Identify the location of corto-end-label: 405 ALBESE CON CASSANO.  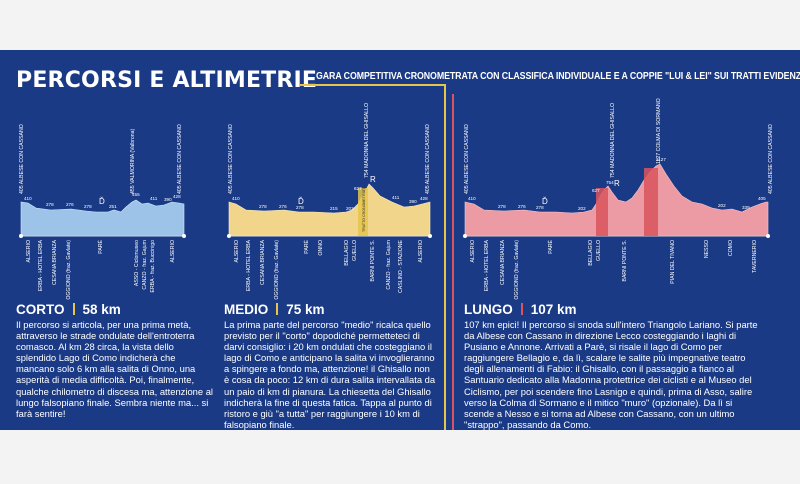
(180, 159).